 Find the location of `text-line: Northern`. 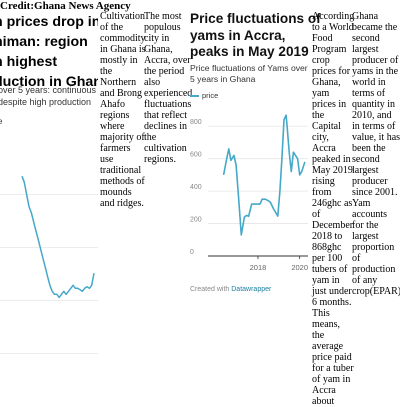

text-line: Northern is located at coordinates (118, 82).